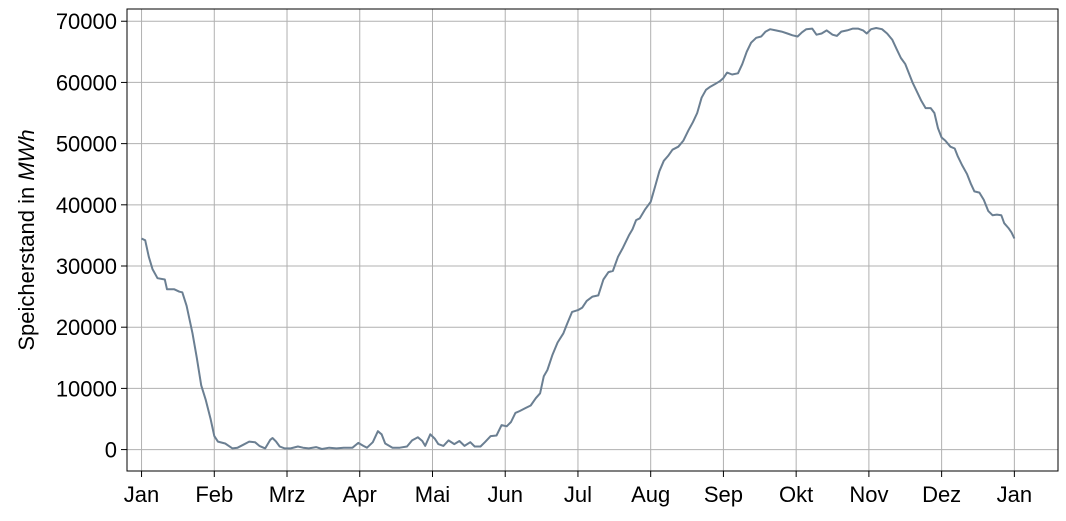 Image resolution: width=1066 pixels, height=521 pixels. Describe the element at coordinates (650, 494) in the screenshot. I see `x-tick-label: Aug` at that location.